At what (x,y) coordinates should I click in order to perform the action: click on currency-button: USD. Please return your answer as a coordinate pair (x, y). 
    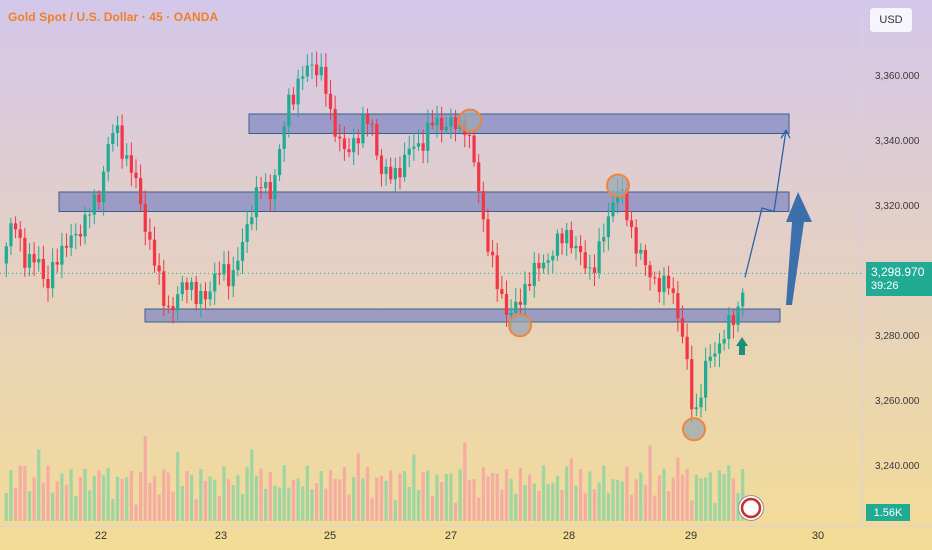
    Looking at the image, I should click on (891, 20).